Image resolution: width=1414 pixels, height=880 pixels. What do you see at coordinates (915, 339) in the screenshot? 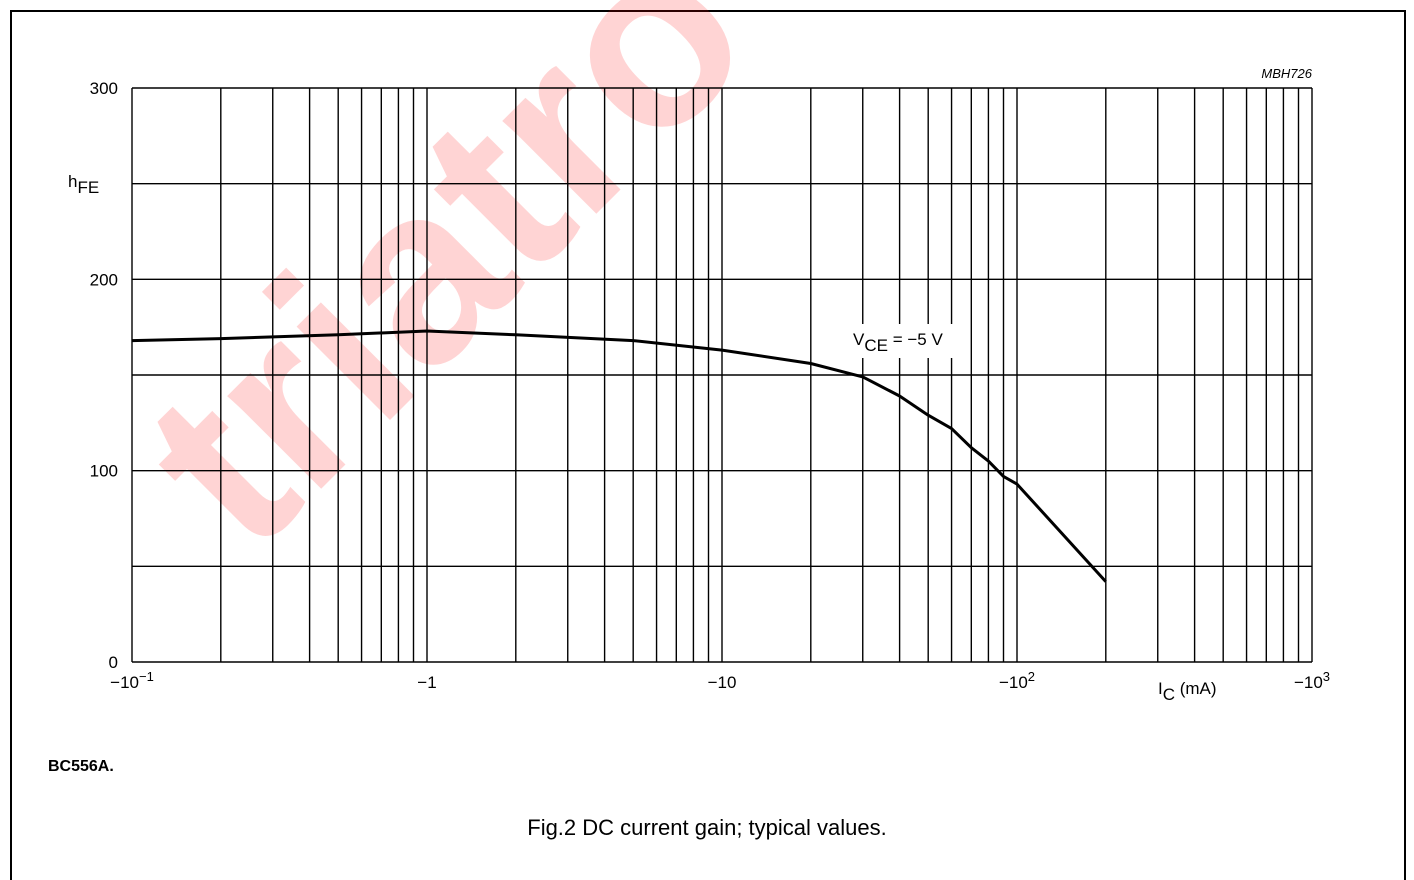
I see `annotation-rest: = −5 V` at bounding box center [915, 339].